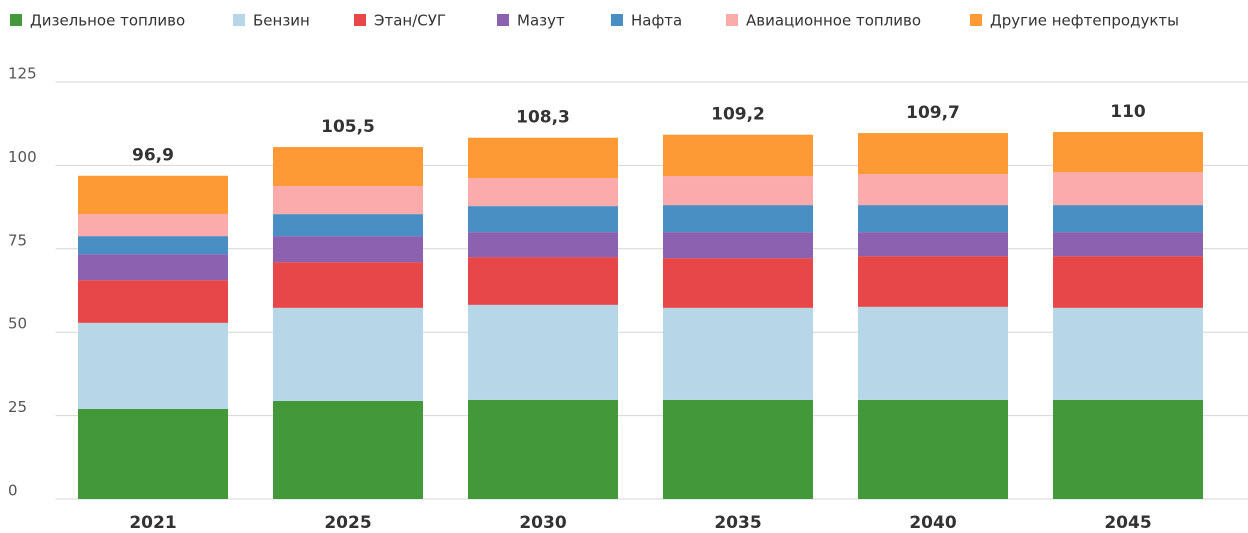 The image size is (1248, 533). I want to click on total-label: 108,3, so click(543, 118).